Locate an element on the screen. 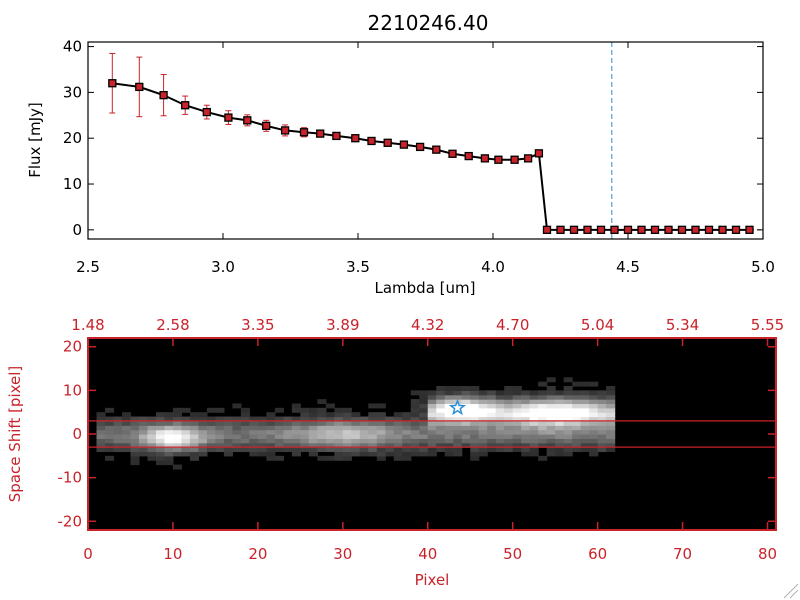 This screenshot has width=800, height=600. flux-y-tick-label: 0 is located at coordinates (77, 230).